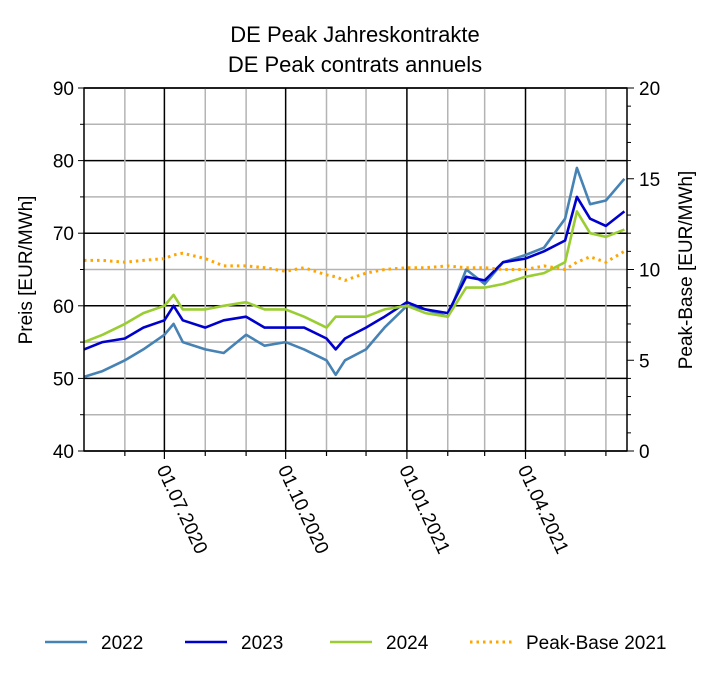 Image resolution: width=710 pixels, height=685 pixels. I want to click on legend-label: Peak-Base 2021, so click(596, 643).